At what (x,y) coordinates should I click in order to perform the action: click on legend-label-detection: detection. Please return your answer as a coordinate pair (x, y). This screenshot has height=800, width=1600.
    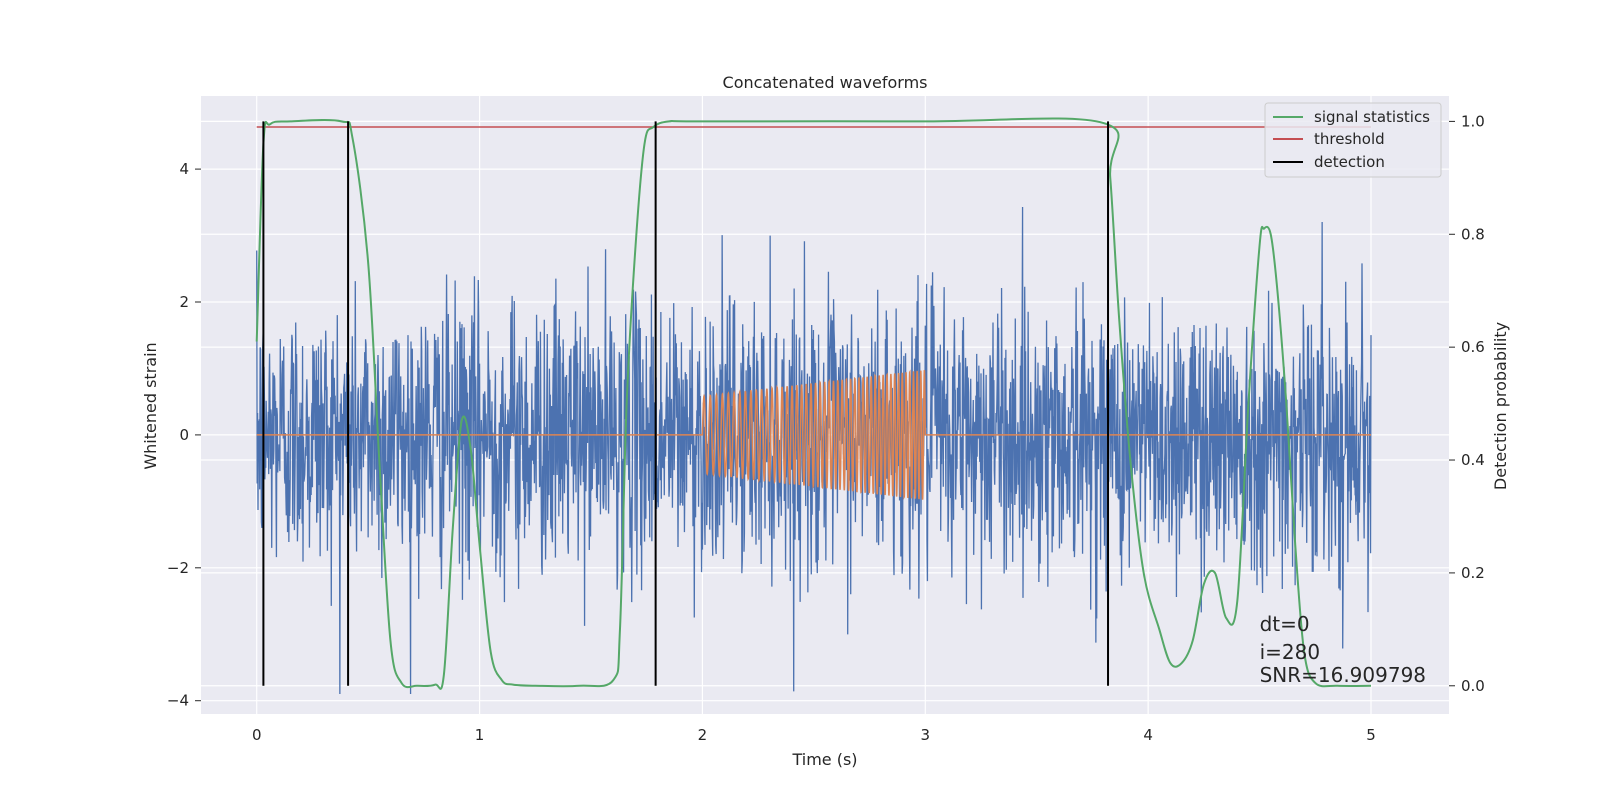
    Looking at the image, I should click on (1349, 162).